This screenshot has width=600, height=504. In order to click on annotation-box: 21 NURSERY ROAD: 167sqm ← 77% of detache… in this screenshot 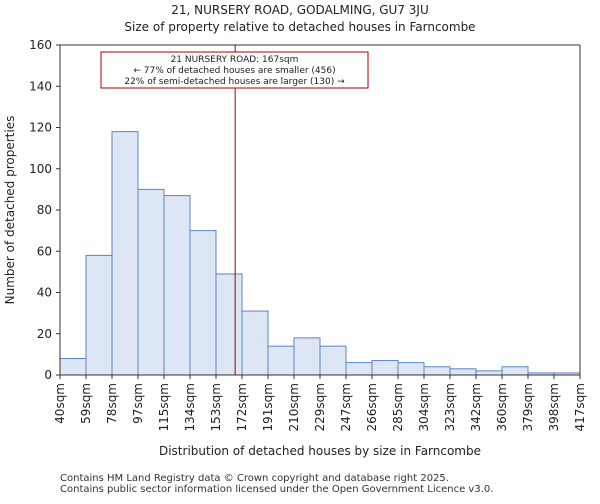, I will do `click(234, 70)`.